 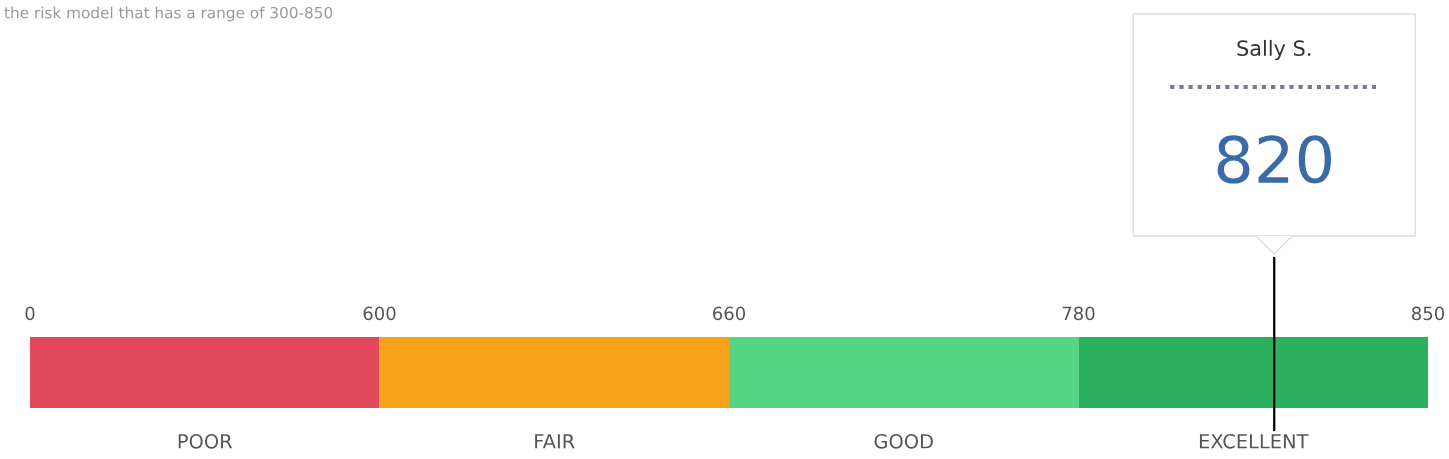 What do you see at coordinates (1078, 313) in the screenshot?
I see `text: 780` at bounding box center [1078, 313].